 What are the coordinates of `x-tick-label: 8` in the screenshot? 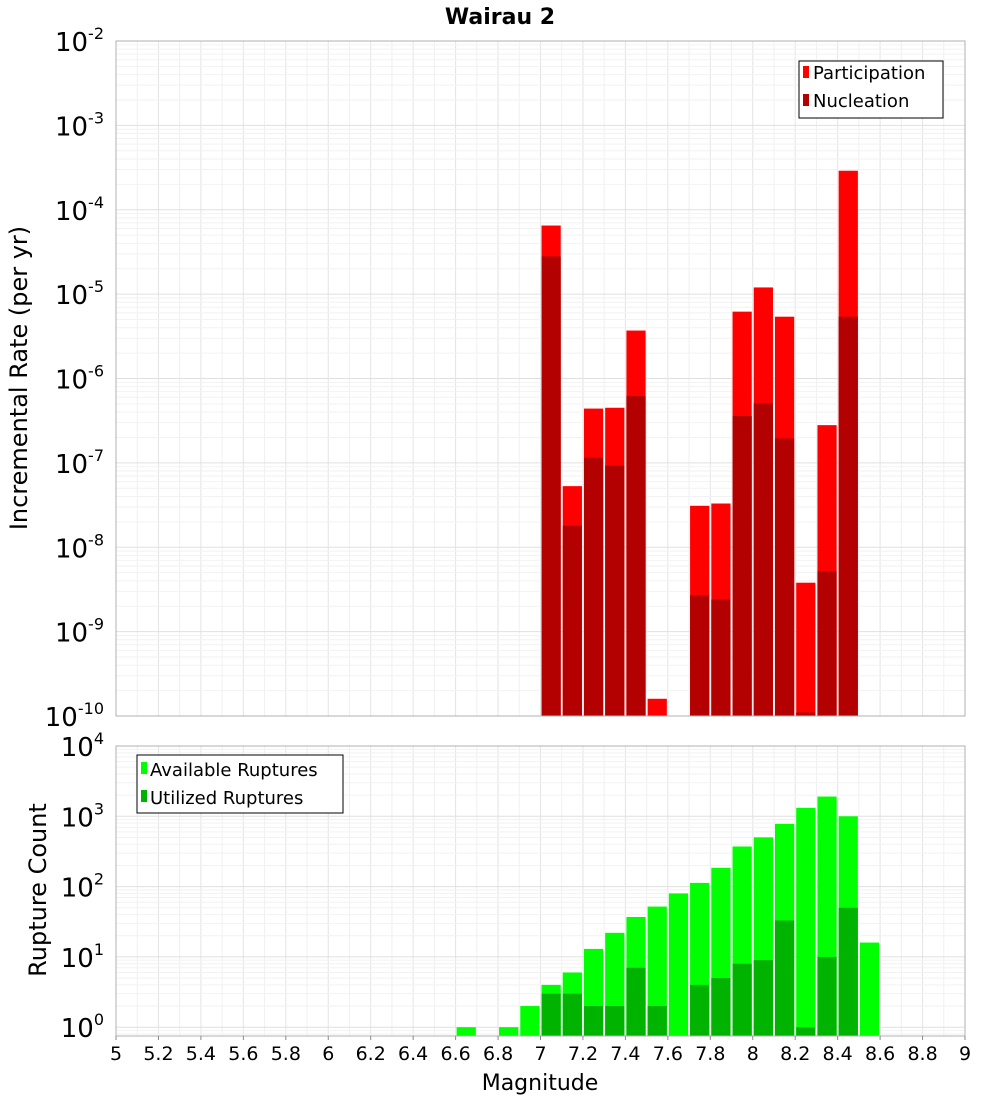 It's located at (753, 1054).